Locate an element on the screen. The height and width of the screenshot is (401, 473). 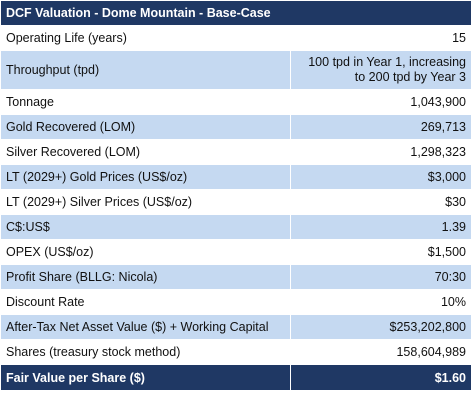
row-label: Operating Life (years) is located at coordinates (145, 38).